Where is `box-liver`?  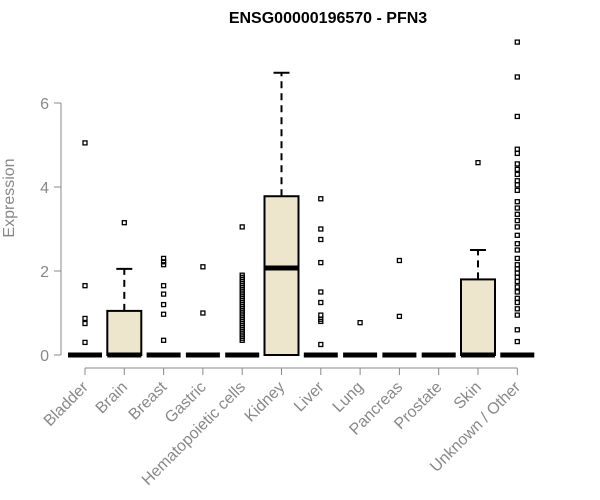 box-liver is located at coordinates (320, 277).